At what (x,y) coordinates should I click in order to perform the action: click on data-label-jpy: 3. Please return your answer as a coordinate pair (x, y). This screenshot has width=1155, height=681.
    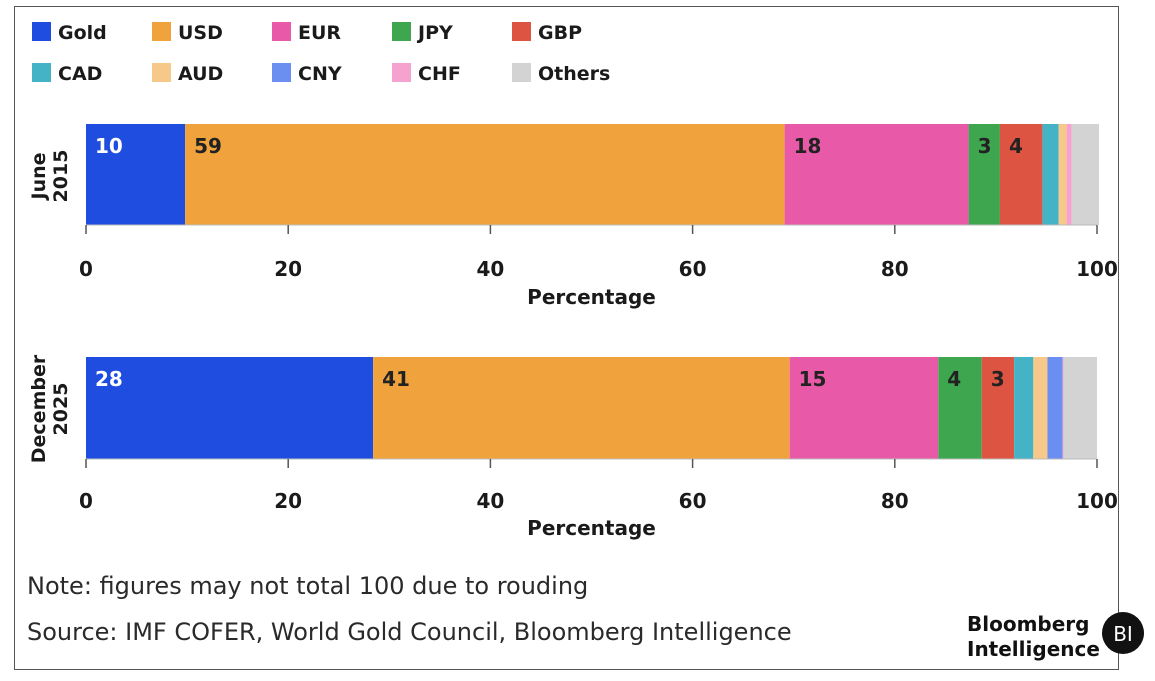
    Looking at the image, I should click on (985, 146).